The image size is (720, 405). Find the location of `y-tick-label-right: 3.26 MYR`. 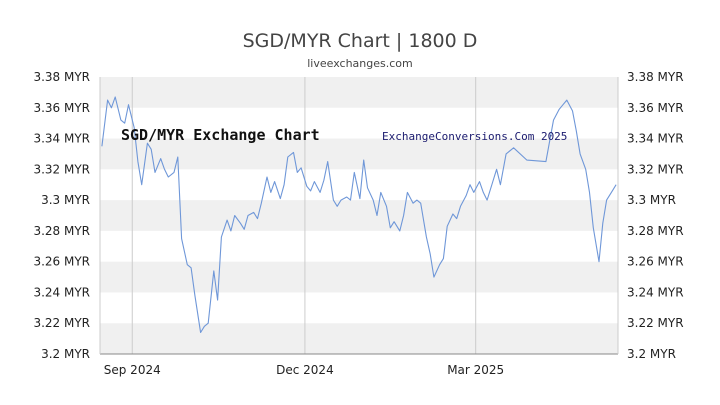

y-tick-label-right: 3.26 MYR is located at coordinates (655, 262).